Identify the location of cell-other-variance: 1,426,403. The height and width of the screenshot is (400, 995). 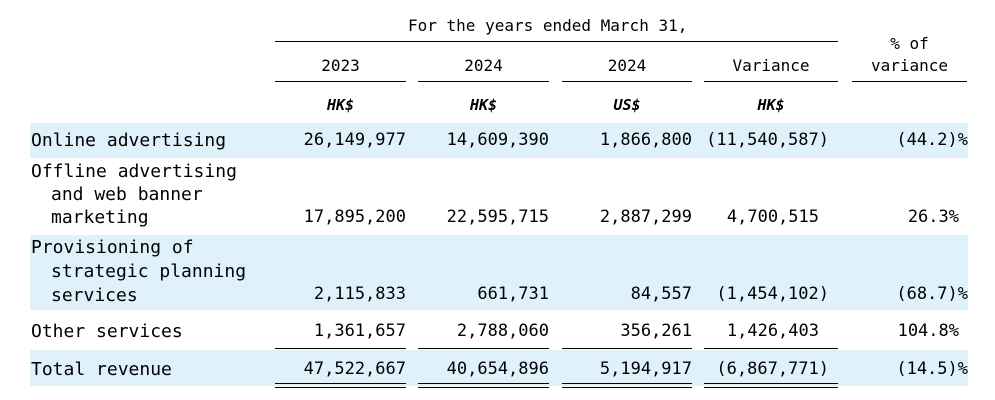
(772, 331).